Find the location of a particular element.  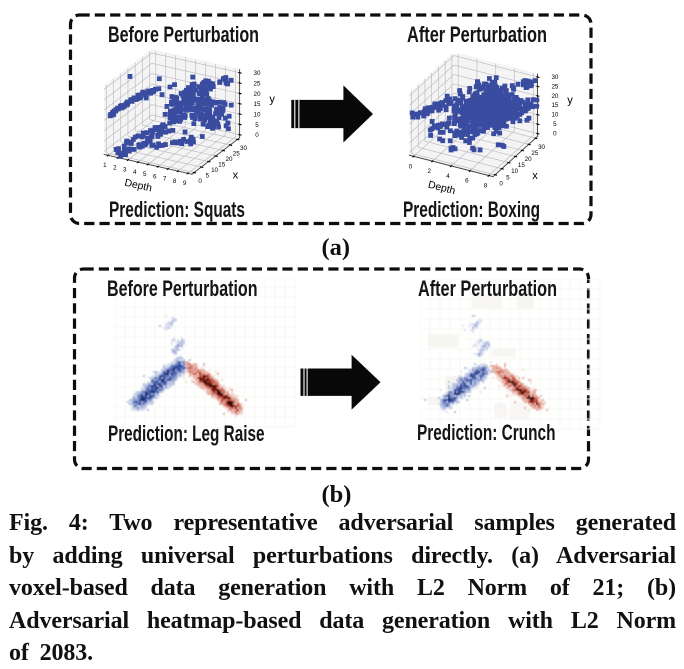

svg-text: 7 is located at coordinates (165, 178).